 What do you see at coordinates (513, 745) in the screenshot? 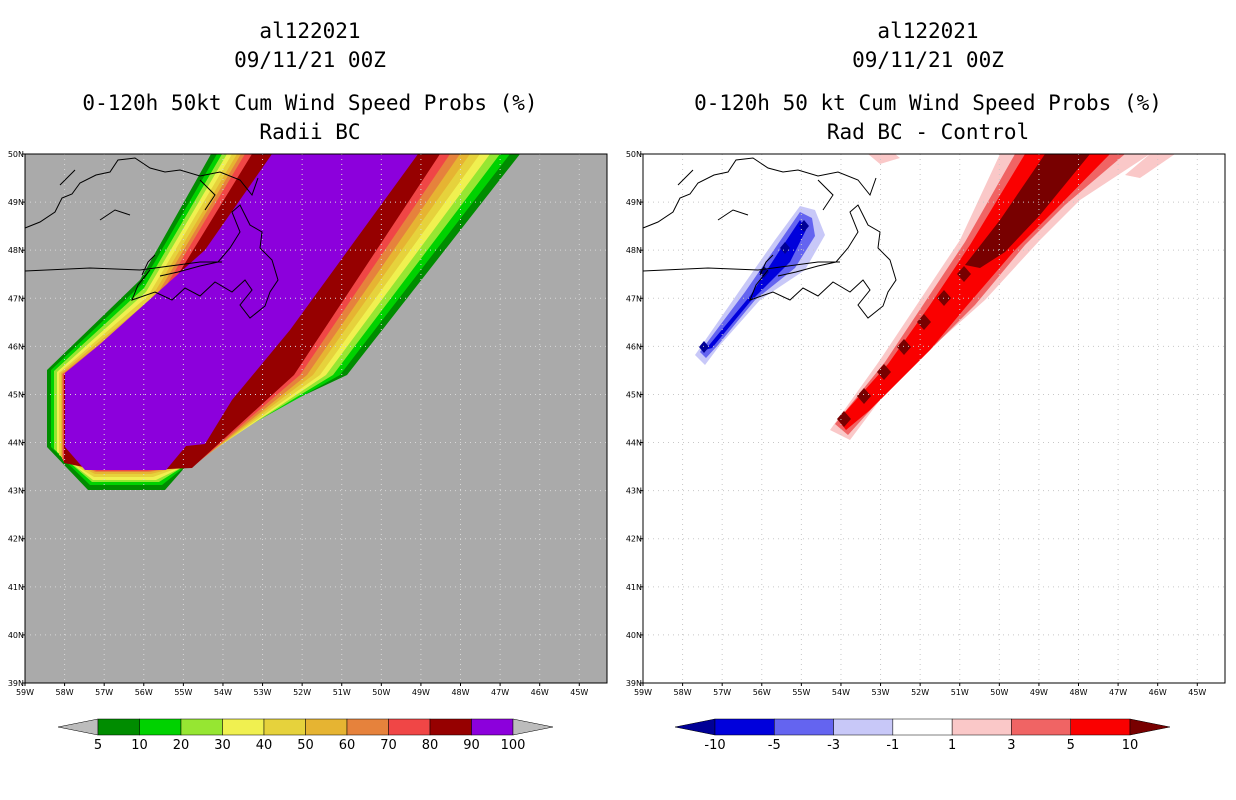
I see `colorbar-label: 100` at bounding box center [513, 745].